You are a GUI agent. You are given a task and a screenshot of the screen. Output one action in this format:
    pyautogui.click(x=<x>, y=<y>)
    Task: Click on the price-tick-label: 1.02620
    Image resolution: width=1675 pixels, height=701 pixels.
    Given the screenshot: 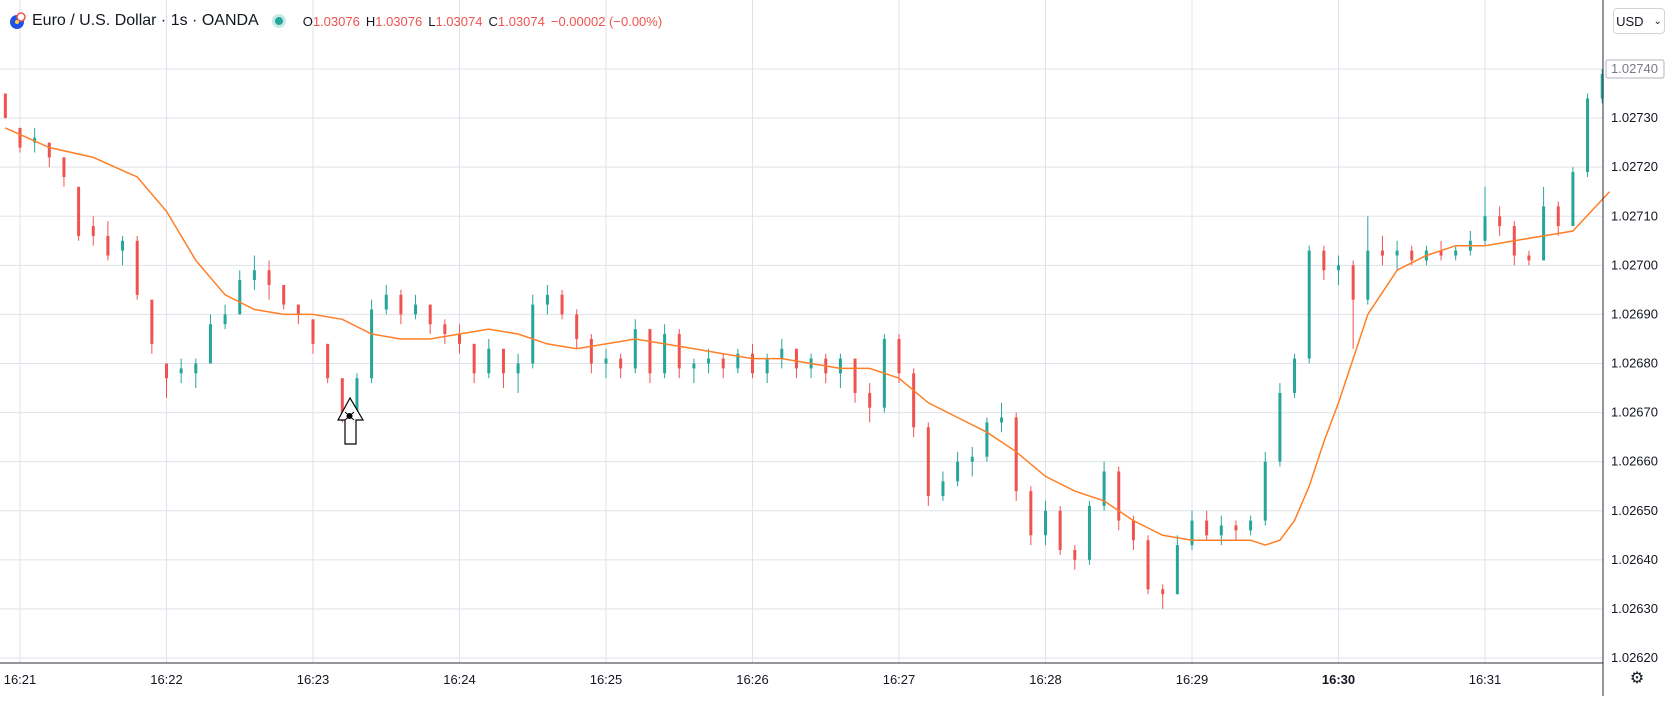 What is the action you would take?
    pyautogui.click(x=1634, y=657)
    